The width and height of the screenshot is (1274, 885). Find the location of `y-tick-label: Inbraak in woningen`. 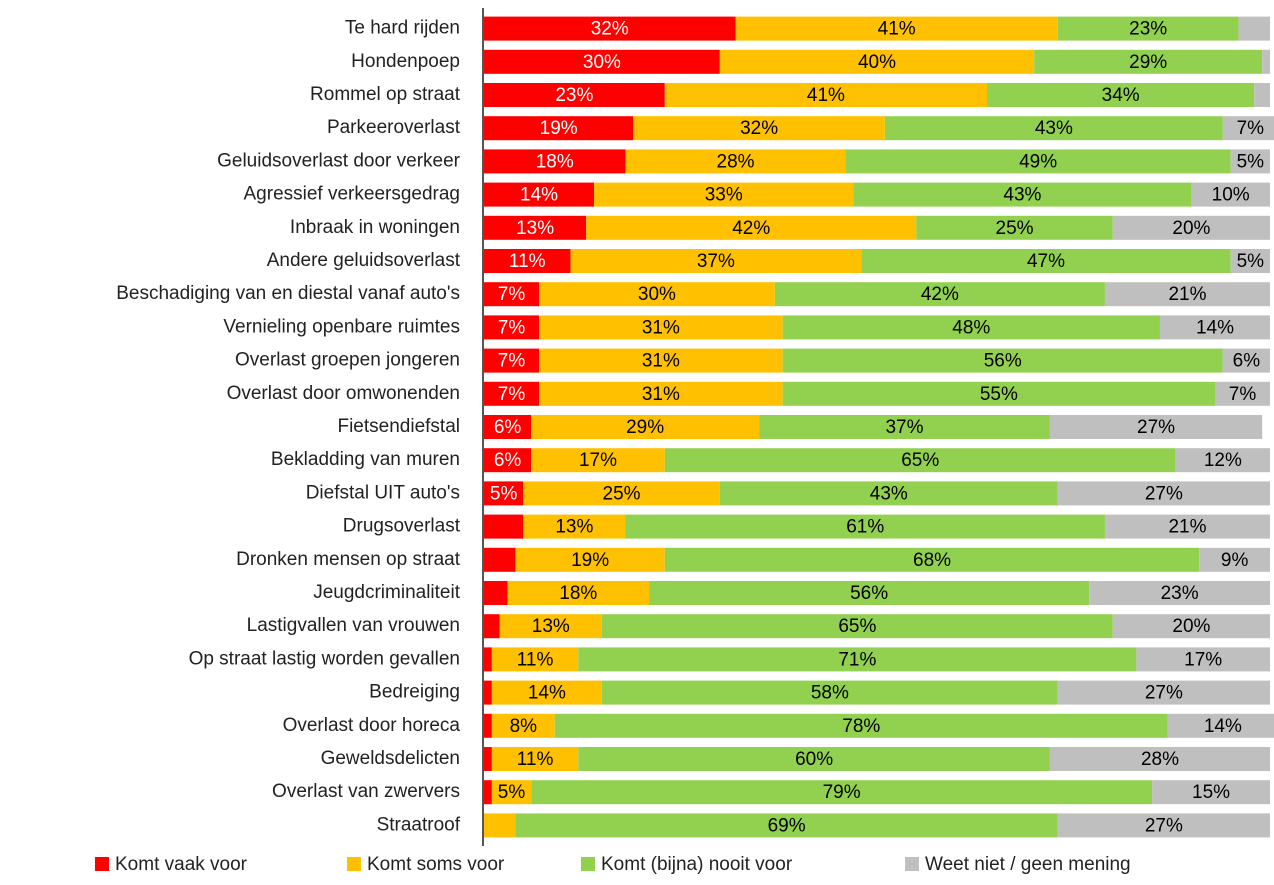

y-tick-label: Inbraak in woningen is located at coordinates (375, 227).